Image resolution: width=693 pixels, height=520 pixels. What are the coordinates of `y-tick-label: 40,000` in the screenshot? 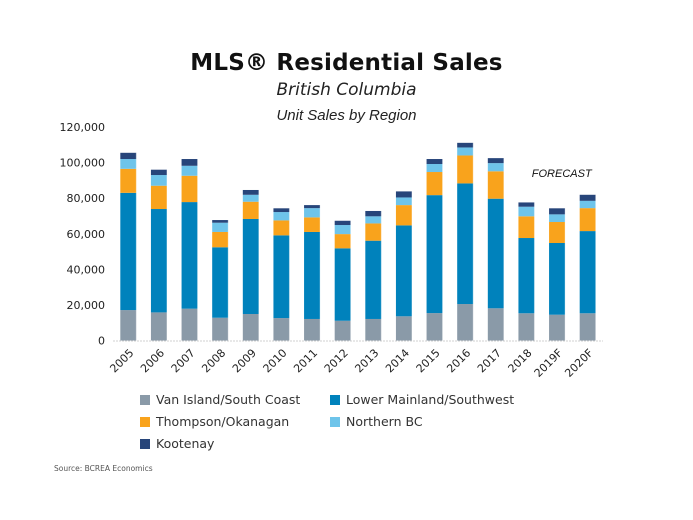 It's located at (86, 269).